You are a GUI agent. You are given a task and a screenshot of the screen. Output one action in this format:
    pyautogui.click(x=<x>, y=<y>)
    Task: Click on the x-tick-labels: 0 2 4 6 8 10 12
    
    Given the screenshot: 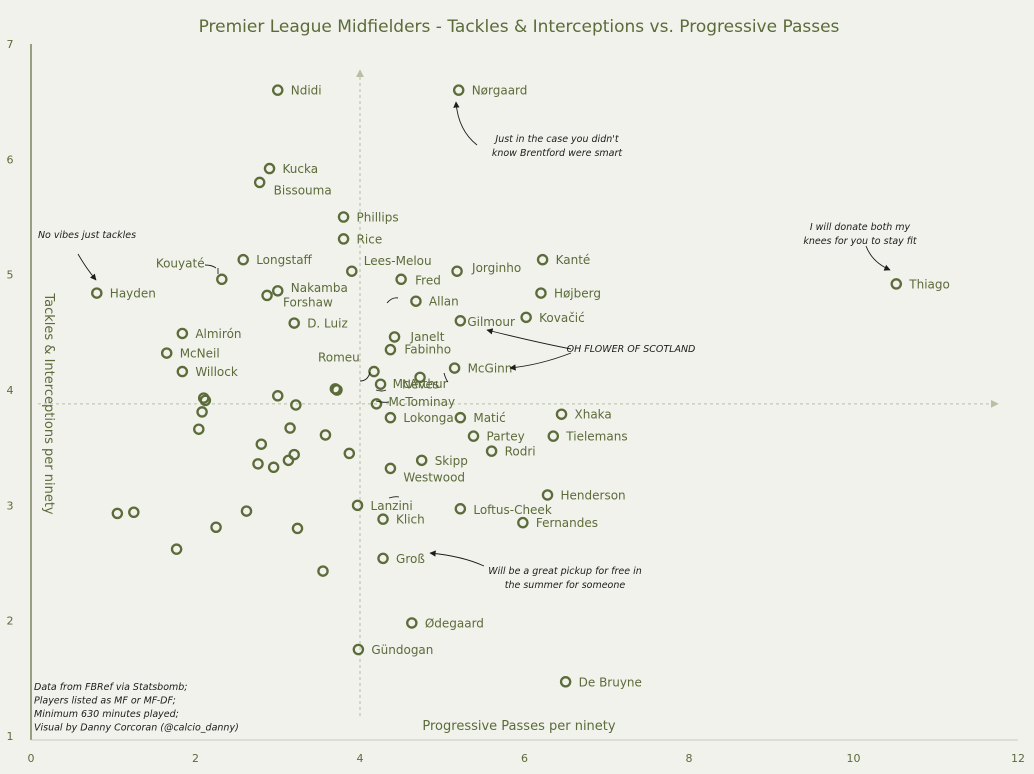 What is the action you would take?
    pyautogui.click(x=527, y=758)
    